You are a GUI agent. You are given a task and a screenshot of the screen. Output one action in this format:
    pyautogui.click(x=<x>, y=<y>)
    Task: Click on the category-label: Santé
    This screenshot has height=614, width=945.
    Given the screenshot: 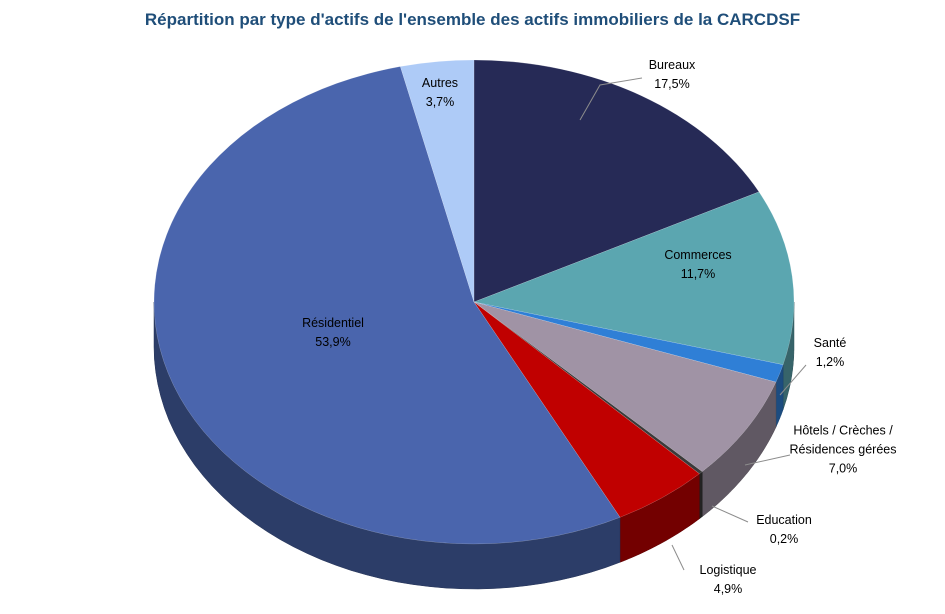 What is the action you would take?
    pyautogui.click(x=830, y=343)
    